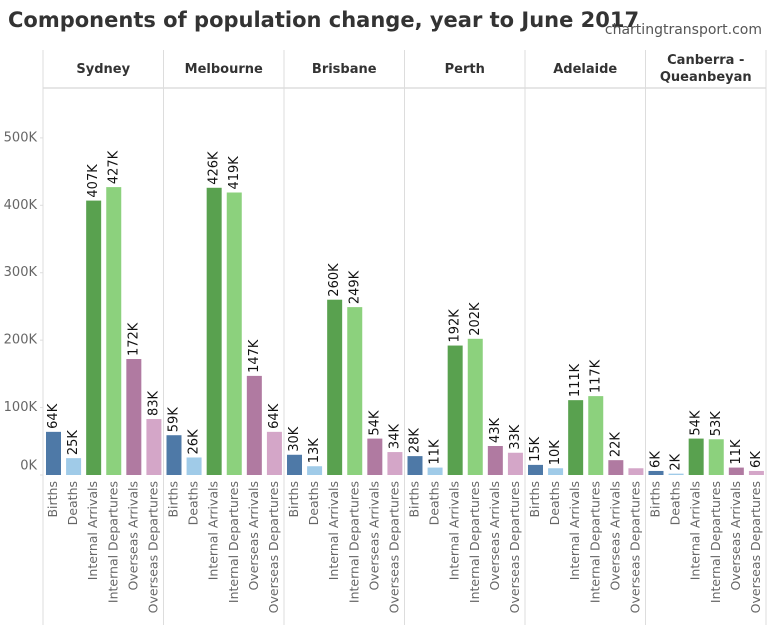 The image size is (768, 629). What do you see at coordinates (575, 380) in the screenshot?
I see `data-label: 111K` at bounding box center [575, 380].